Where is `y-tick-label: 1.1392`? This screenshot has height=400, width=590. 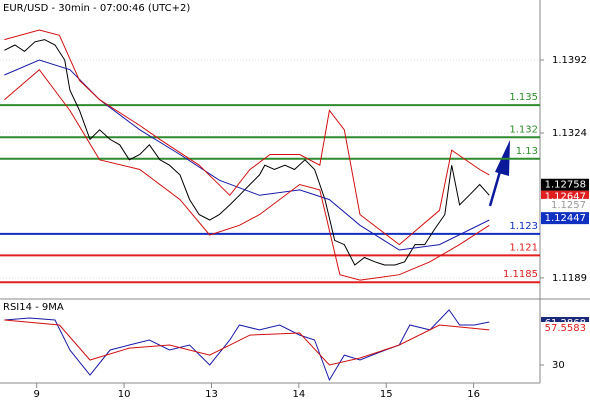 y-tick-label: 1.1392 is located at coordinates (569, 60).